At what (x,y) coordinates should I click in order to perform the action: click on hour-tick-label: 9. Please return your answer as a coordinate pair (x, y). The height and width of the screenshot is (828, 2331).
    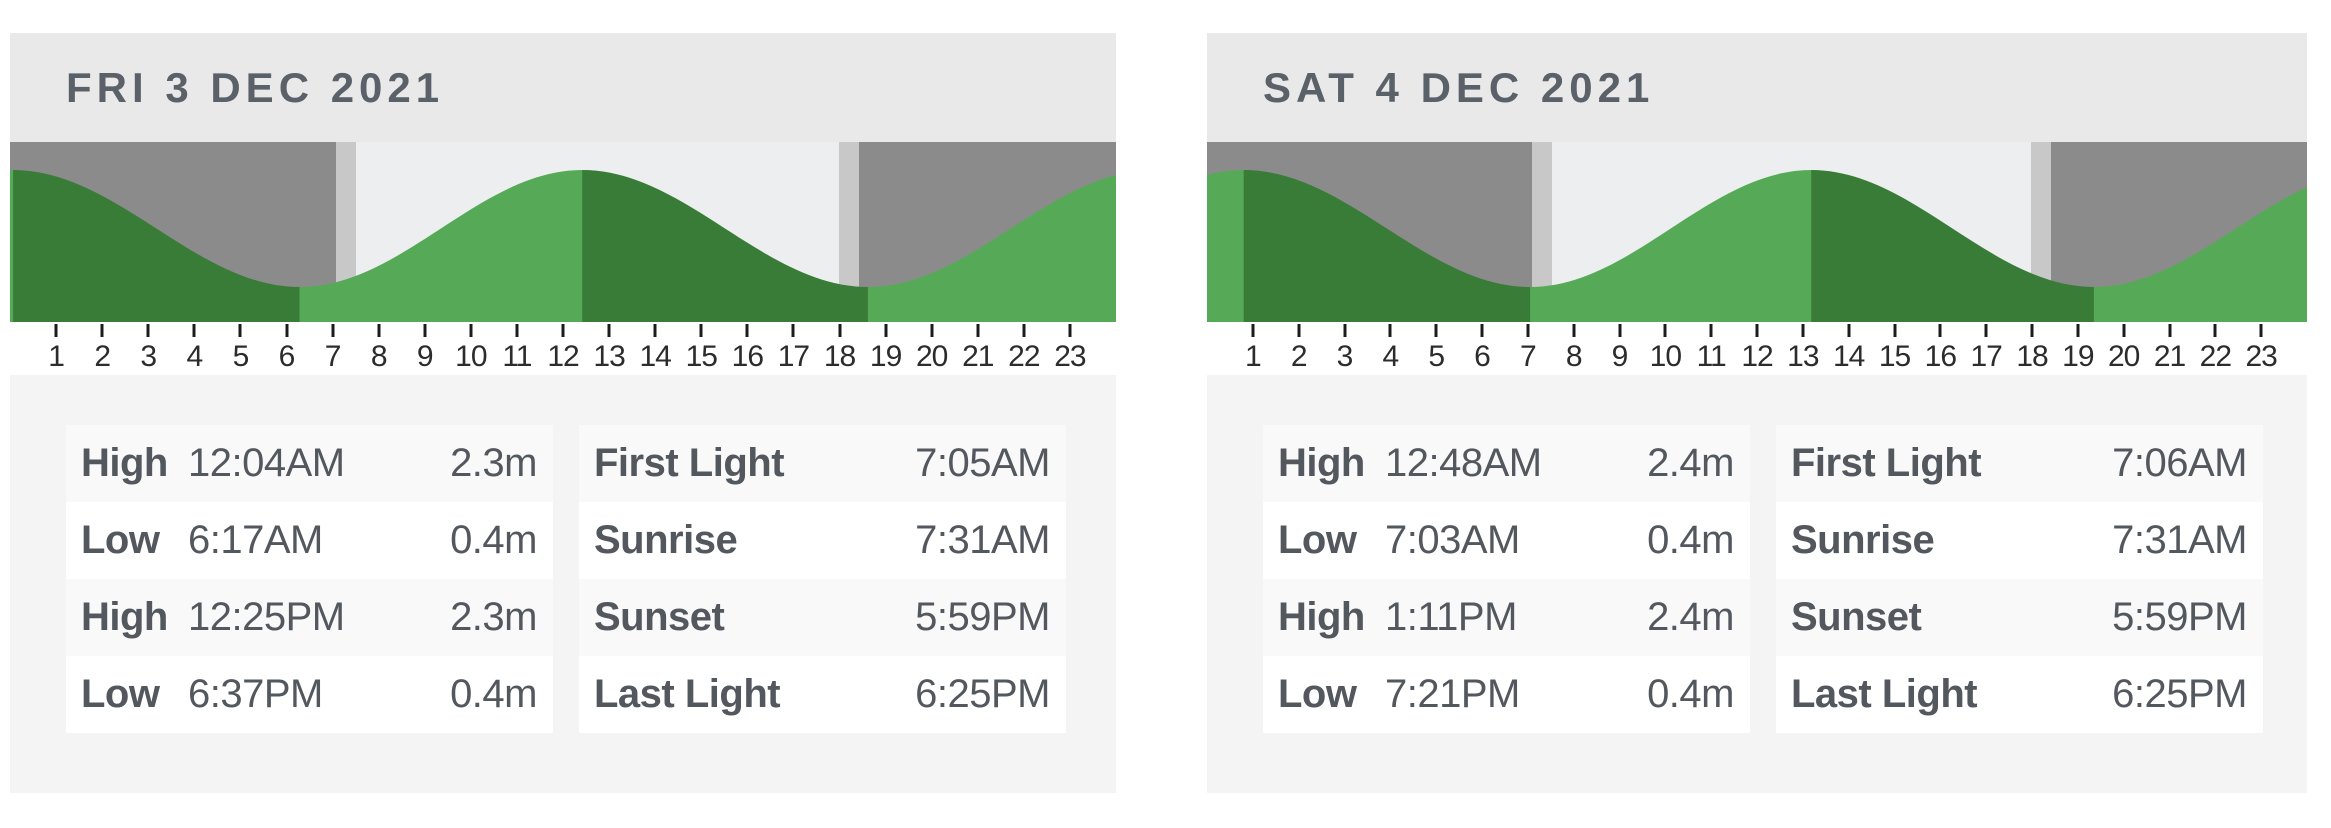
    Looking at the image, I should click on (1620, 356).